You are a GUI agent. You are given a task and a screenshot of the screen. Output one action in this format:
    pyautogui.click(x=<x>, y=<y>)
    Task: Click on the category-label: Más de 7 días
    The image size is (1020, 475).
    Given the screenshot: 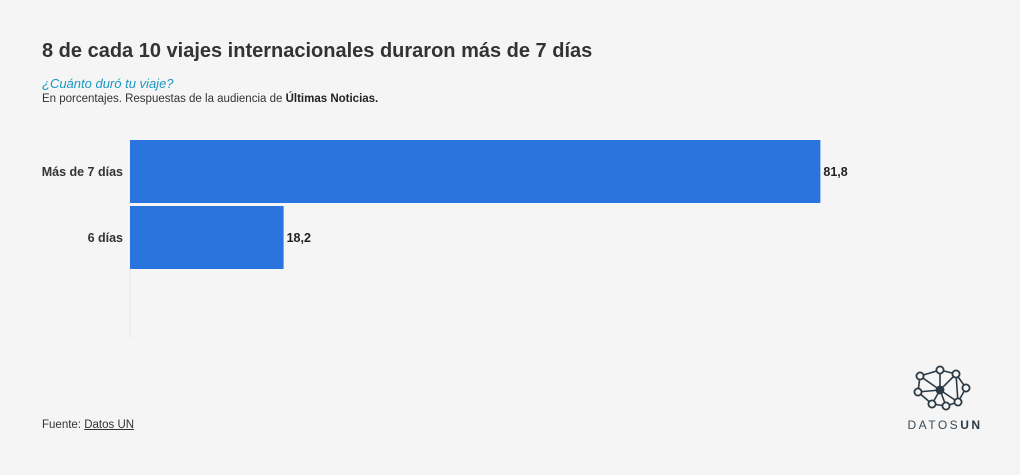 What is the action you would take?
    pyautogui.click(x=82, y=172)
    